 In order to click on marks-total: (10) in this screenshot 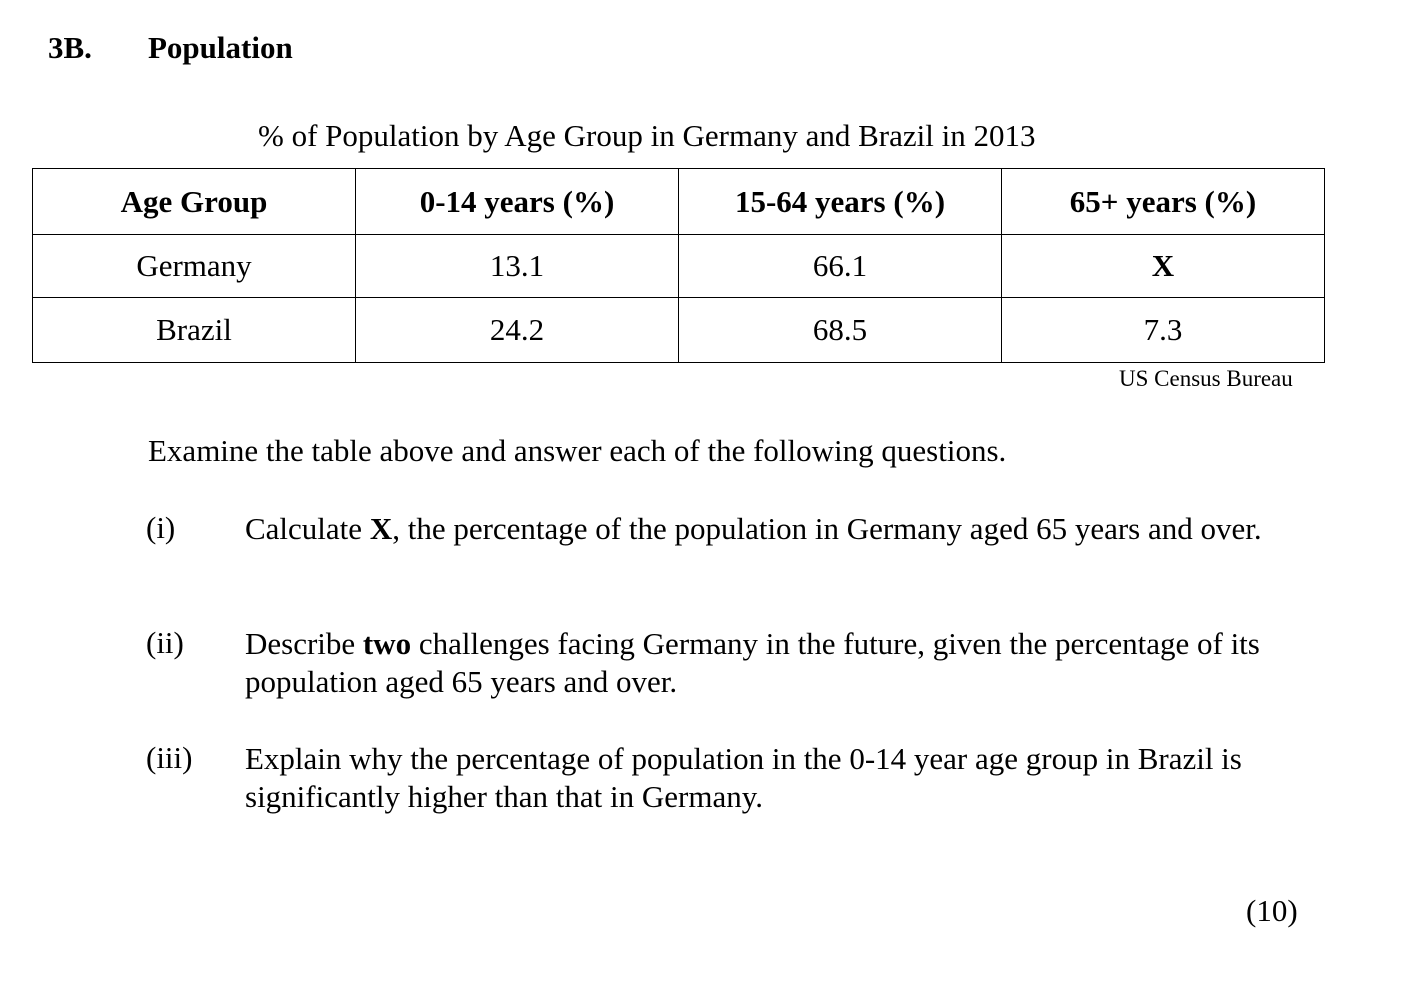, I will do `click(1272, 910)`.